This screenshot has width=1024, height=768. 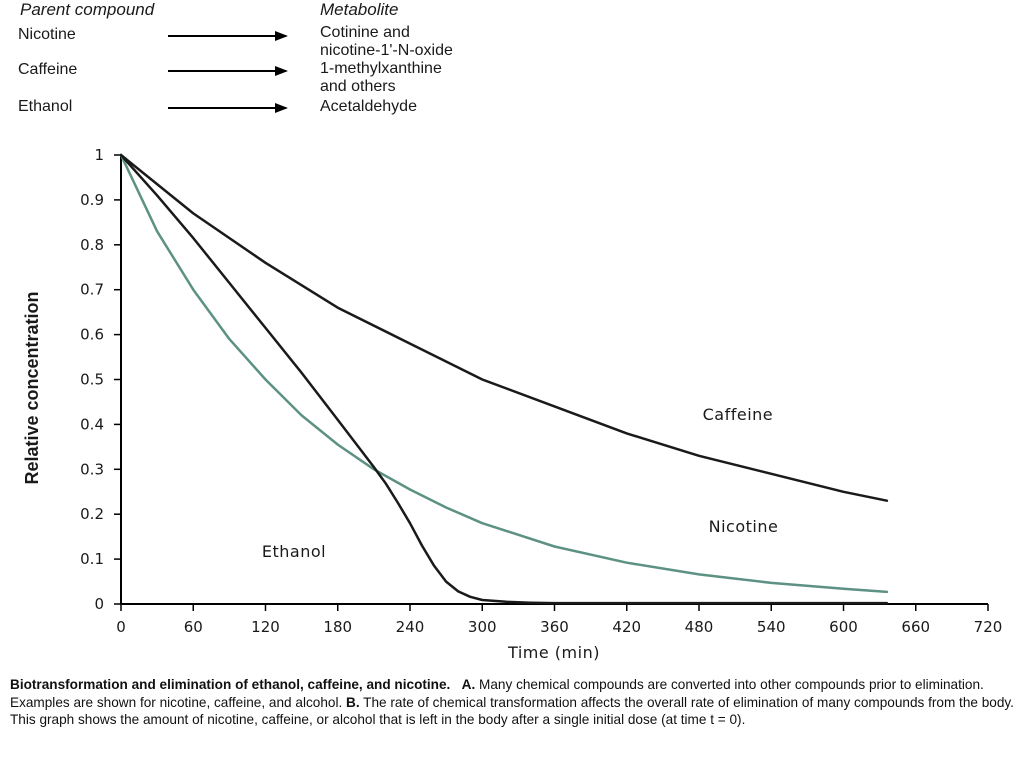 What do you see at coordinates (410, 627) in the screenshot?
I see `x-tick-label: 240` at bounding box center [410, 627].